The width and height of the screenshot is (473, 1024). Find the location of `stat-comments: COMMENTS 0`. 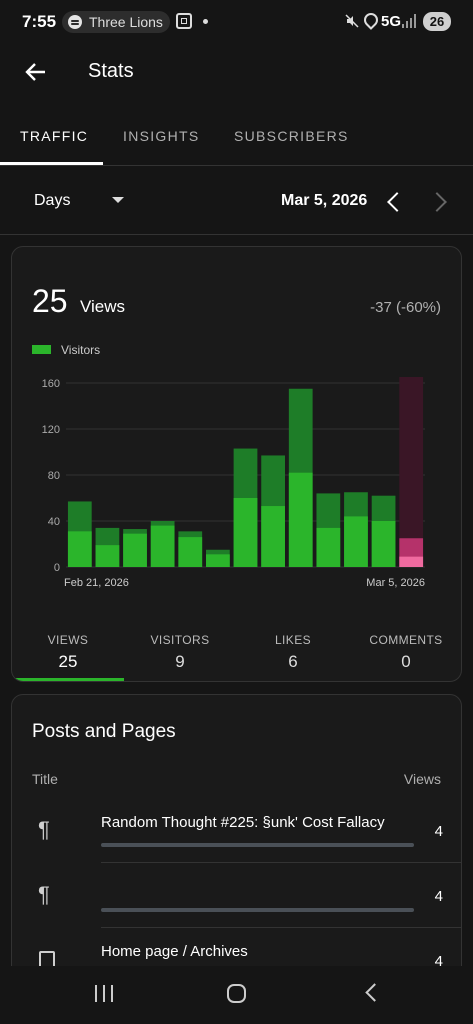

stat-comments: COMMENTS 0 is located at coordinates (406, 652).